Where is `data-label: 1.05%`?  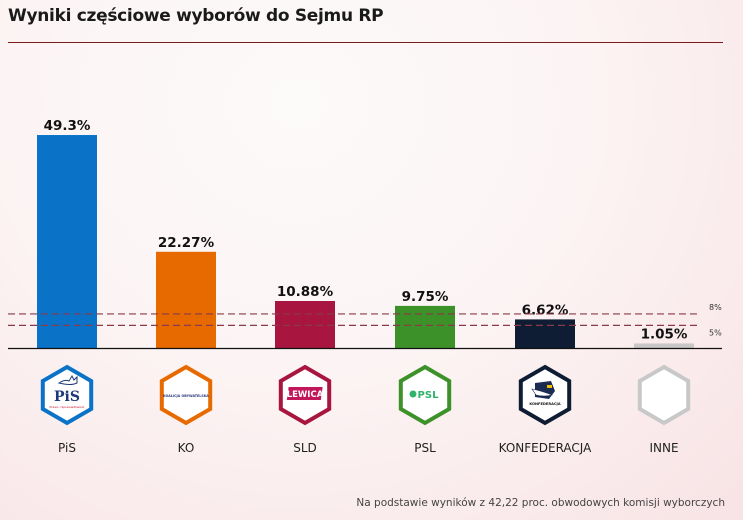
data-label: 1.05% is located at coordinates (664, 334).